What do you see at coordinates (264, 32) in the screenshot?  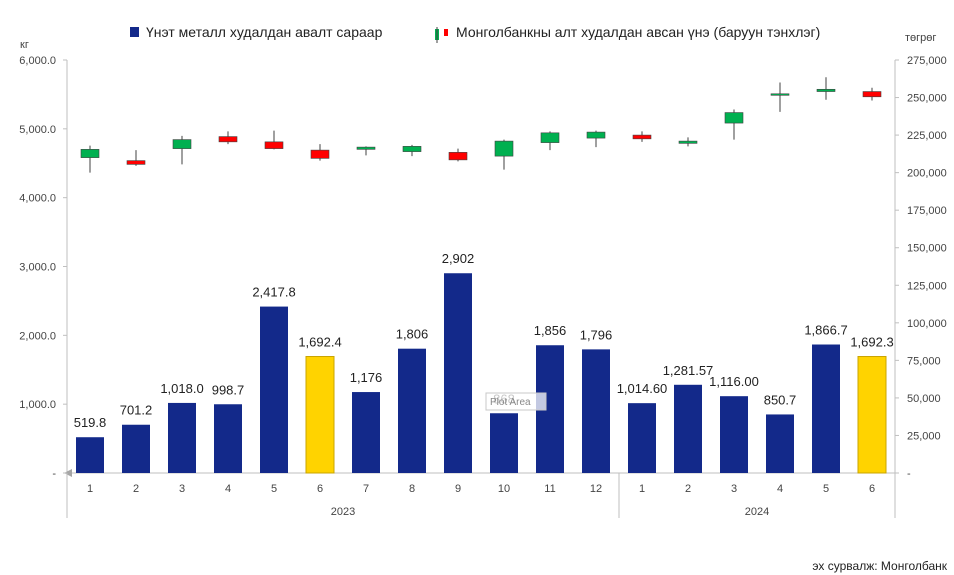 I see `legend-bar-label: Үнэт металл худалдан авалт сараар` at bounding box center [264, 32].